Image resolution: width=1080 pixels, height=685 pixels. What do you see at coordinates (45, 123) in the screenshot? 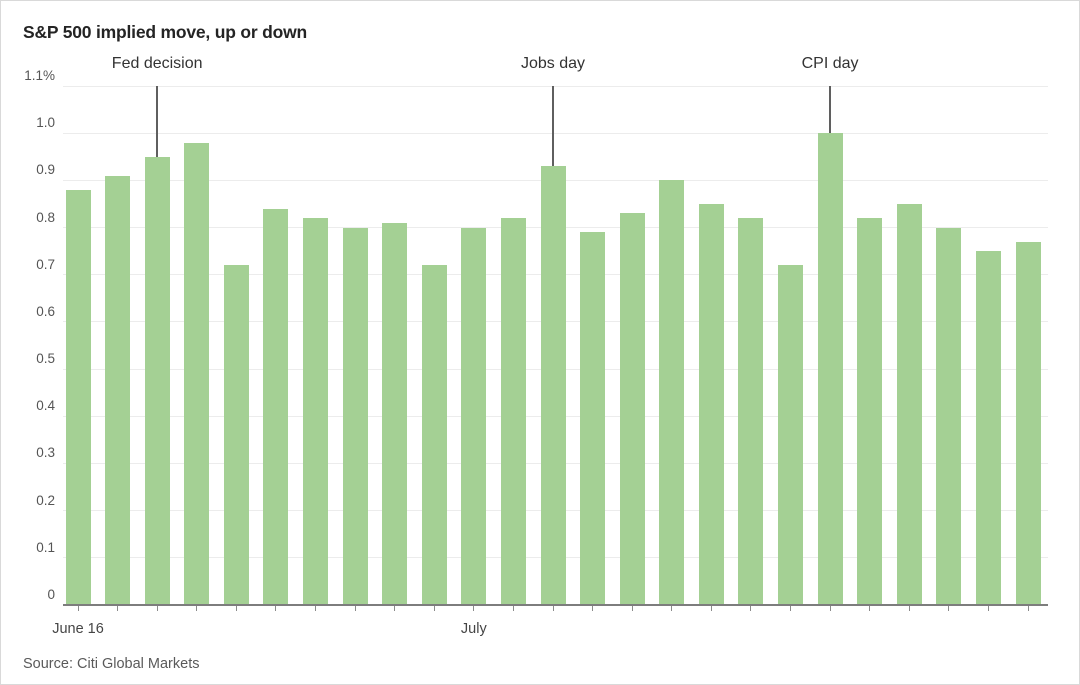
I see `y-axis-label: 1.0` at bounding box center [45, 123].